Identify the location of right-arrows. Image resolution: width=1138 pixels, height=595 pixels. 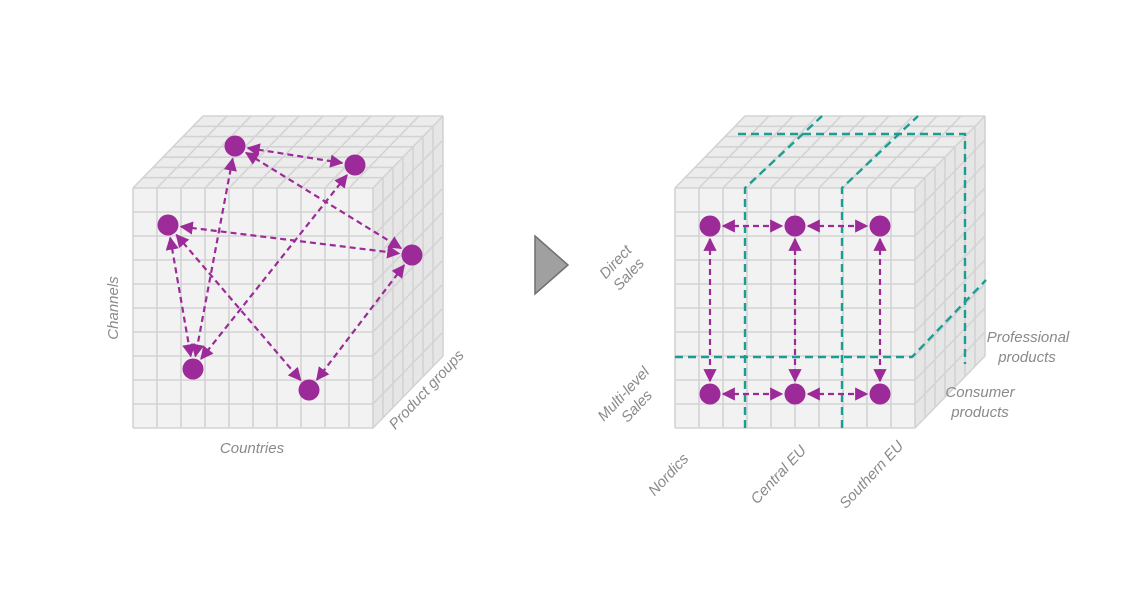
(795, 310).